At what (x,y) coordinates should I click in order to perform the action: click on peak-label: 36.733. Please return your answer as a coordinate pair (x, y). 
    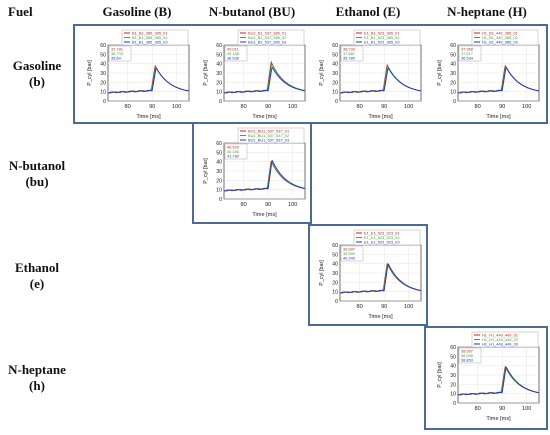
    Looking at the image, I should click on (117, 53).